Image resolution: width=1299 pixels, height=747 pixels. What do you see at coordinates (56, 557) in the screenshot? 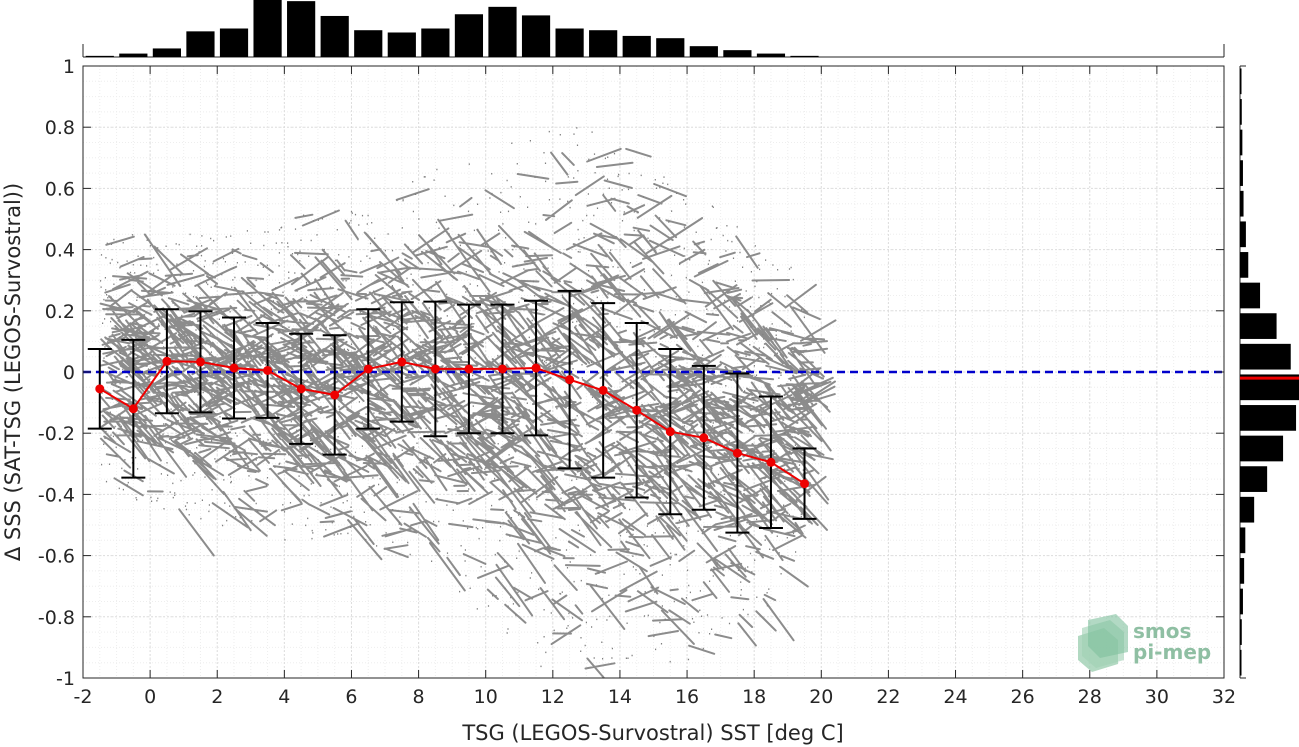
I see `y-tick-label: -0.6` at bounding box center [56, 557].